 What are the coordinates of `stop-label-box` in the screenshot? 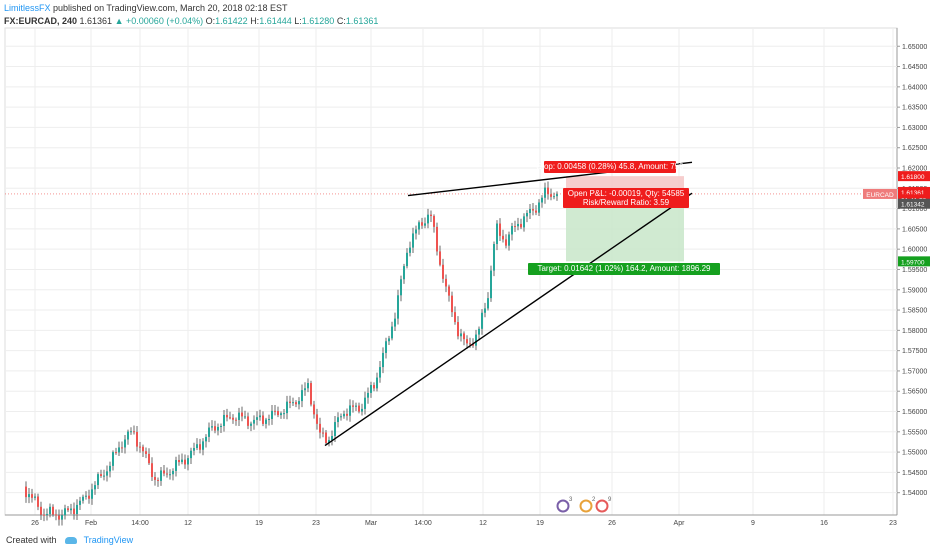 It's located at (610, 167).